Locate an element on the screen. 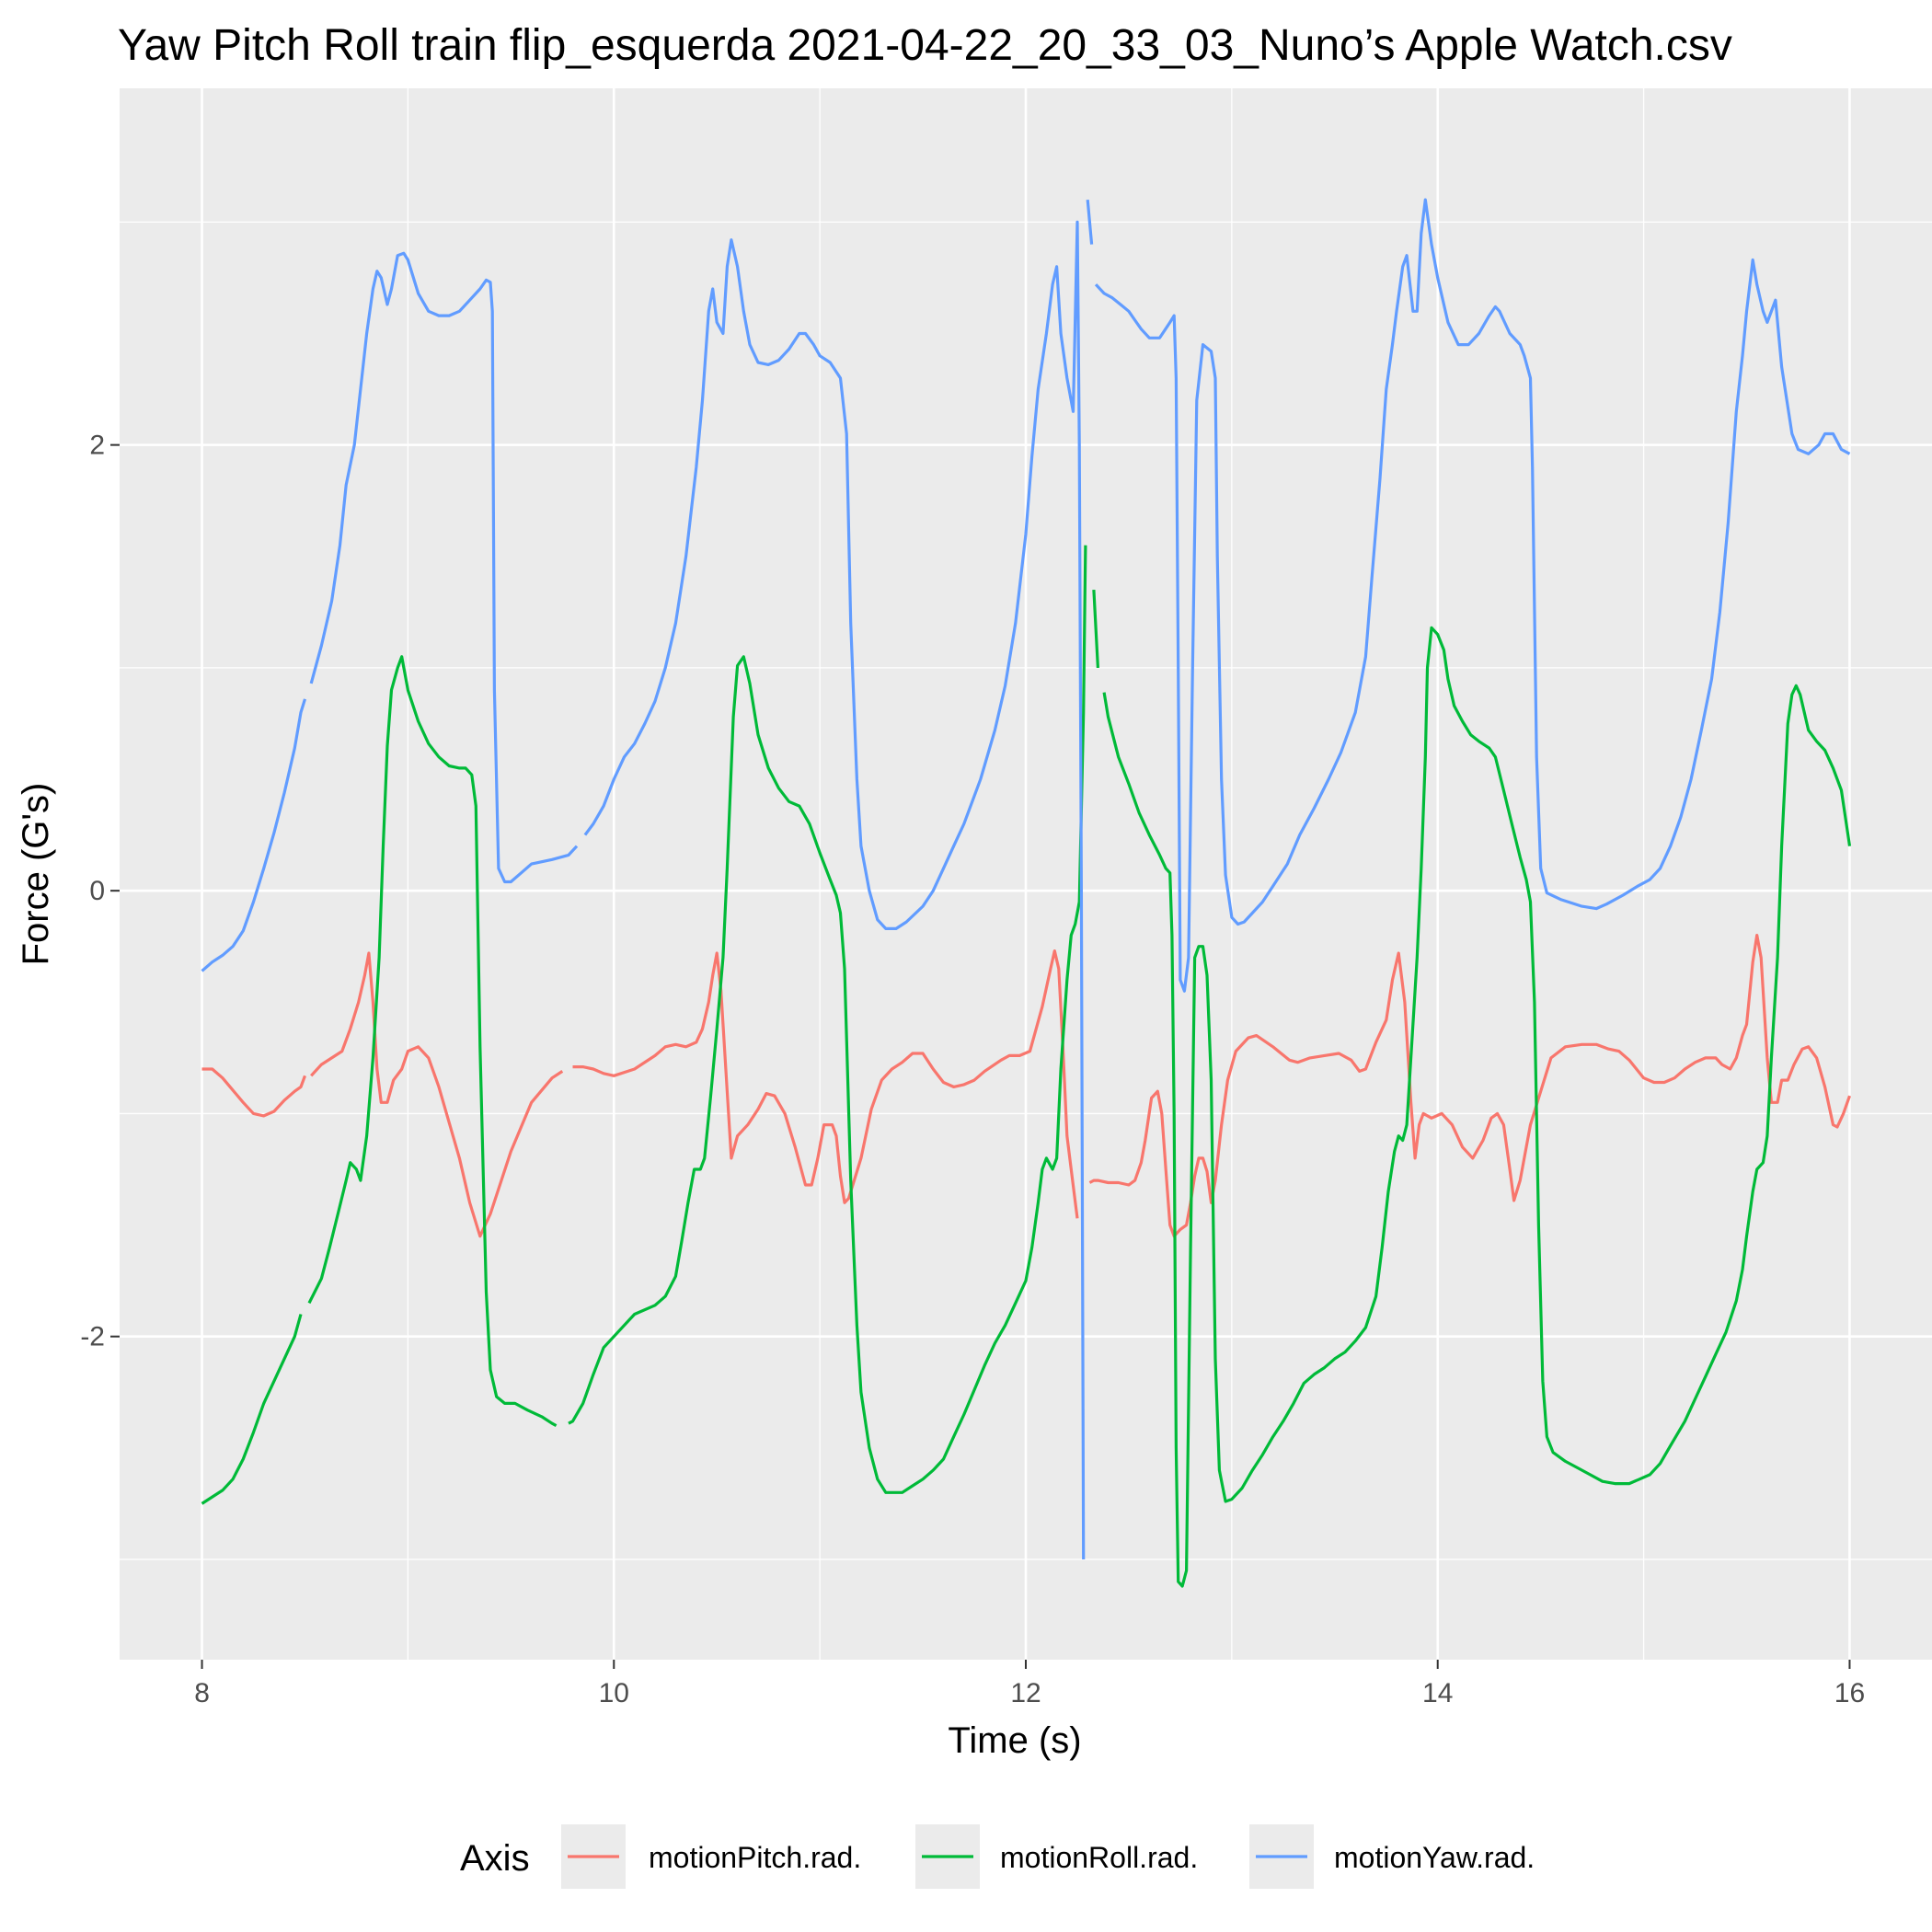 The image size is (1932, 1932). y-axis: -2 0 2 is located at coordinates (100, 891).